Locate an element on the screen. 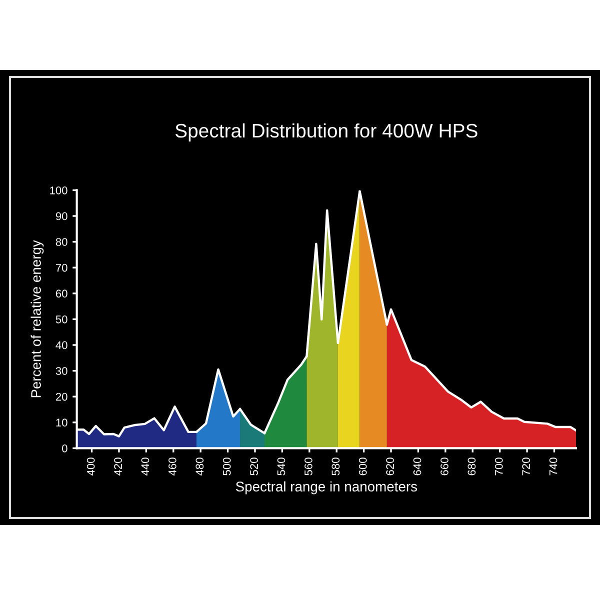 Image resolution: width=600 pixels, height=600 pixels. x-tick-label: 660 is located at coordinates (444, 467).